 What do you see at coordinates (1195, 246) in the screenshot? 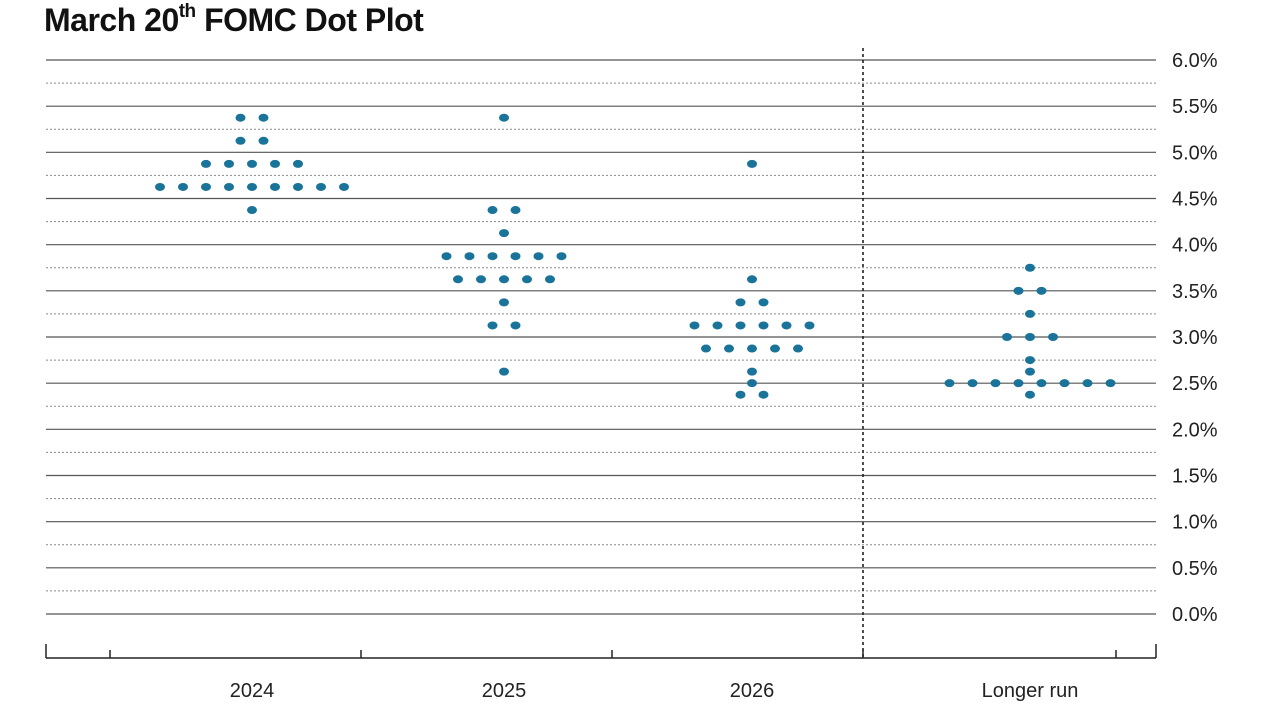
I see `y-tick-label: 4.0%` at bounding box center [1195, 246].